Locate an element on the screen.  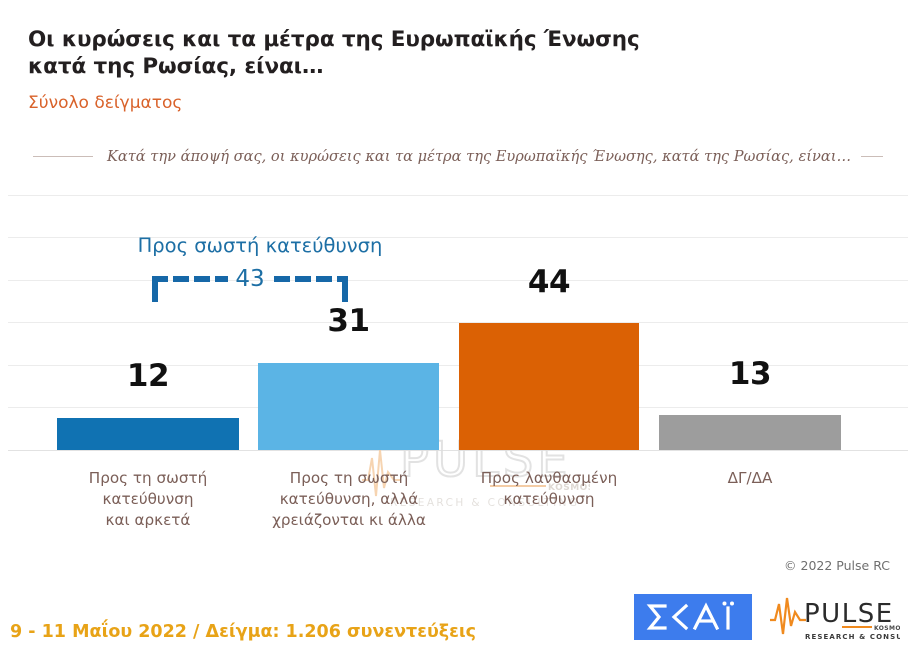
question-rule-right is located at coordinates (872, 156).